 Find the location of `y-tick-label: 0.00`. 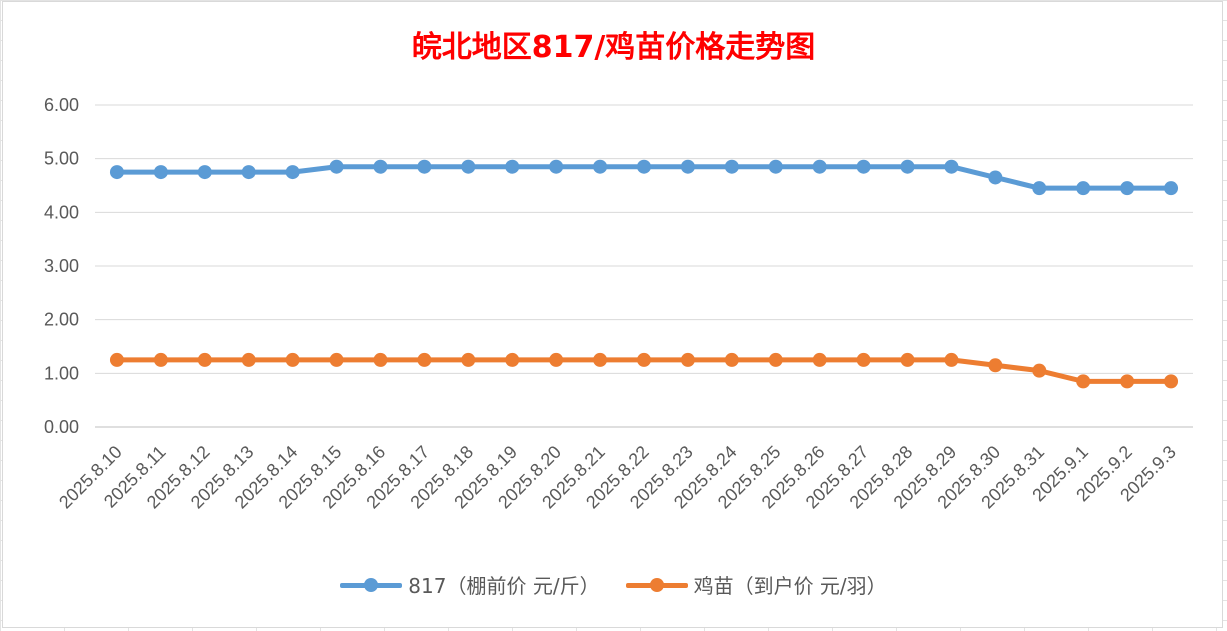

y-tick-label: 0.00 is located at coordinates (61, 427).